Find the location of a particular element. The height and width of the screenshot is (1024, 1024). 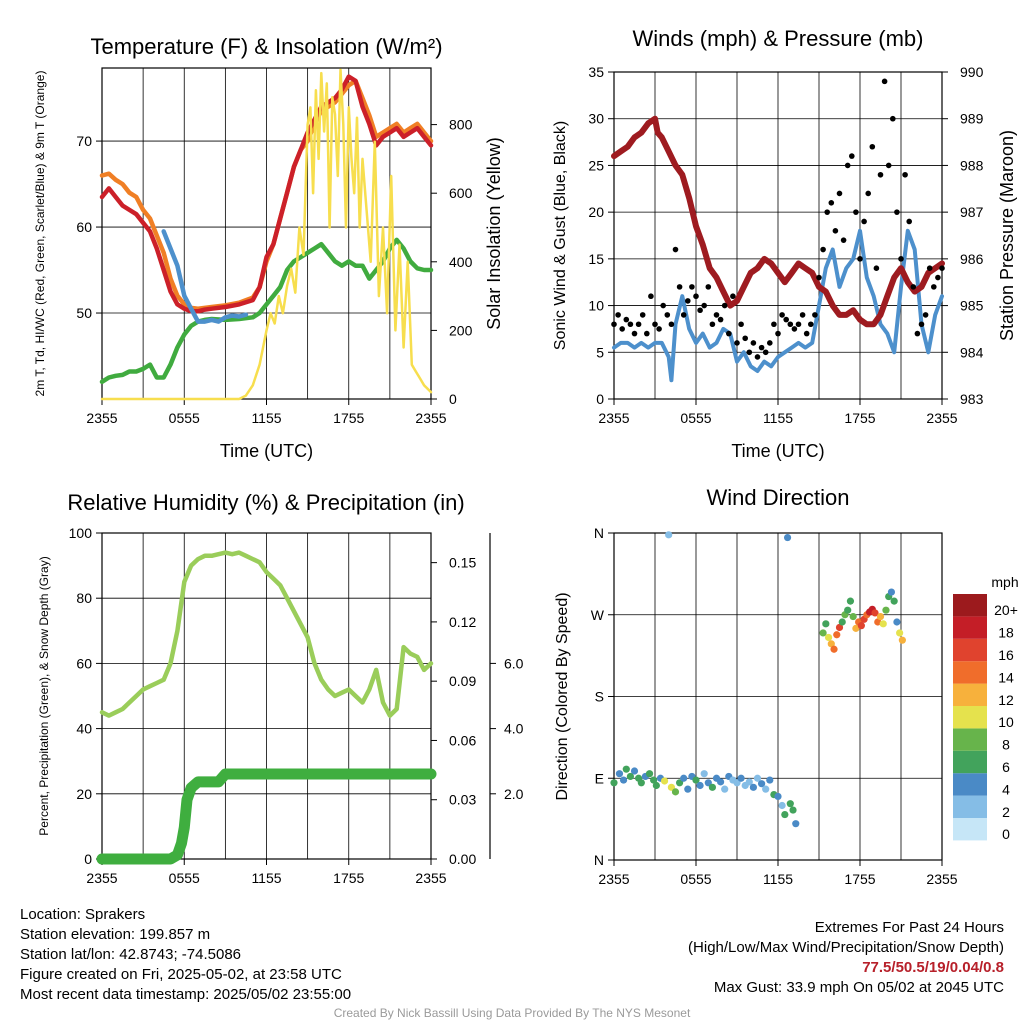

y-tick-label: 35 is located at coordinates (596, 72).